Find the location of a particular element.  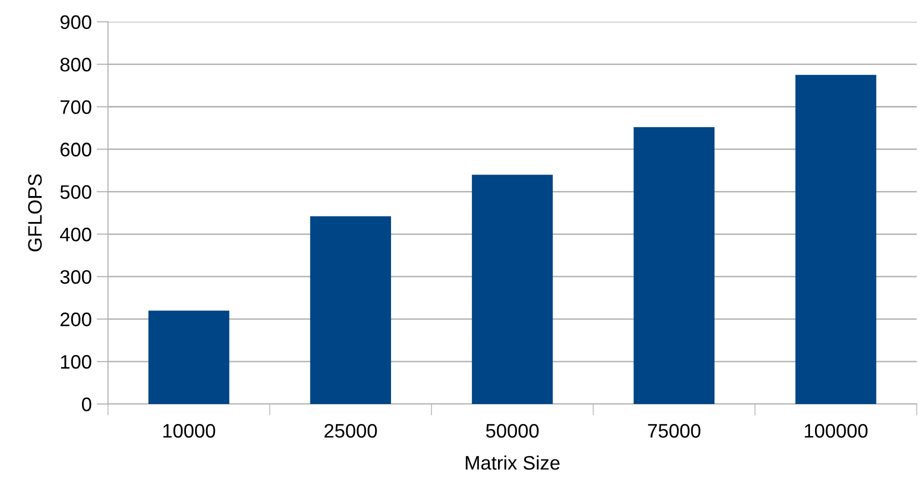

y-tick-label: 800 is located at coordinates (76, 65).